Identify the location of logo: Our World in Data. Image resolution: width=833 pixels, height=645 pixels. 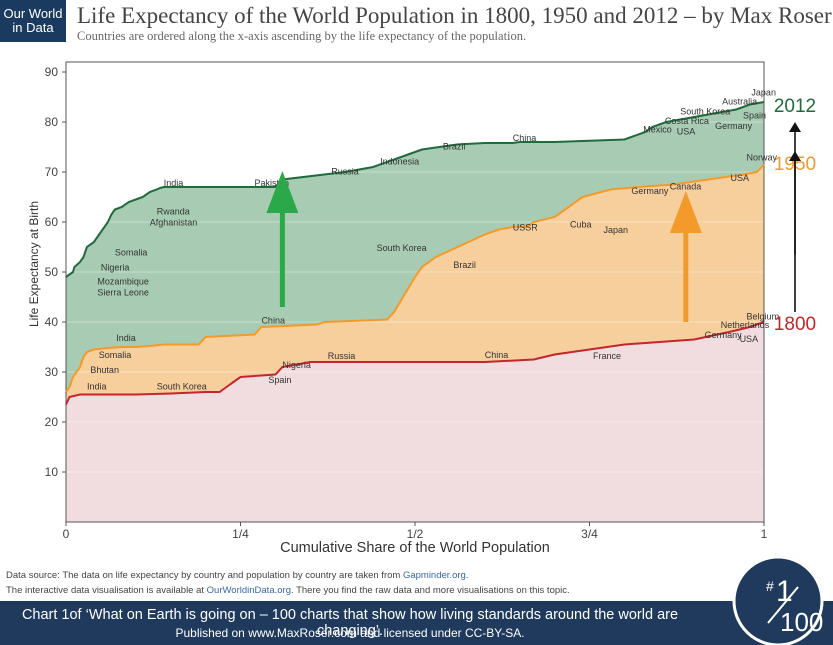
(33, 21).